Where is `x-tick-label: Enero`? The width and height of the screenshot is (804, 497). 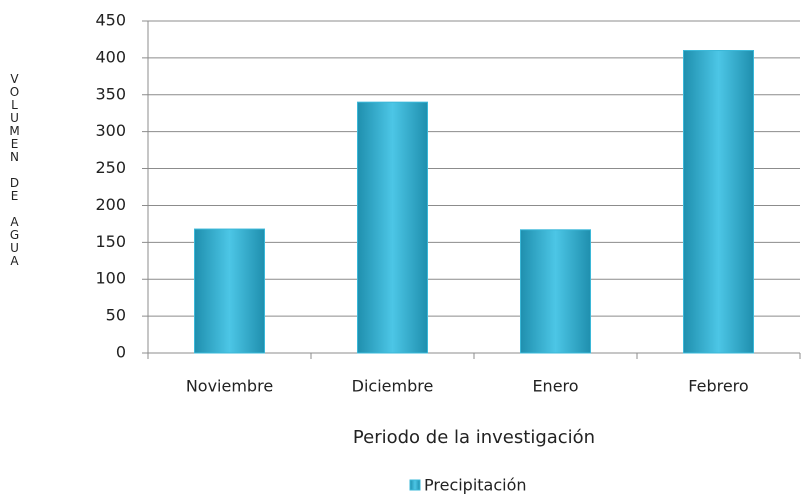
x-tick-label: Enero is located at coordinates (555, 386).